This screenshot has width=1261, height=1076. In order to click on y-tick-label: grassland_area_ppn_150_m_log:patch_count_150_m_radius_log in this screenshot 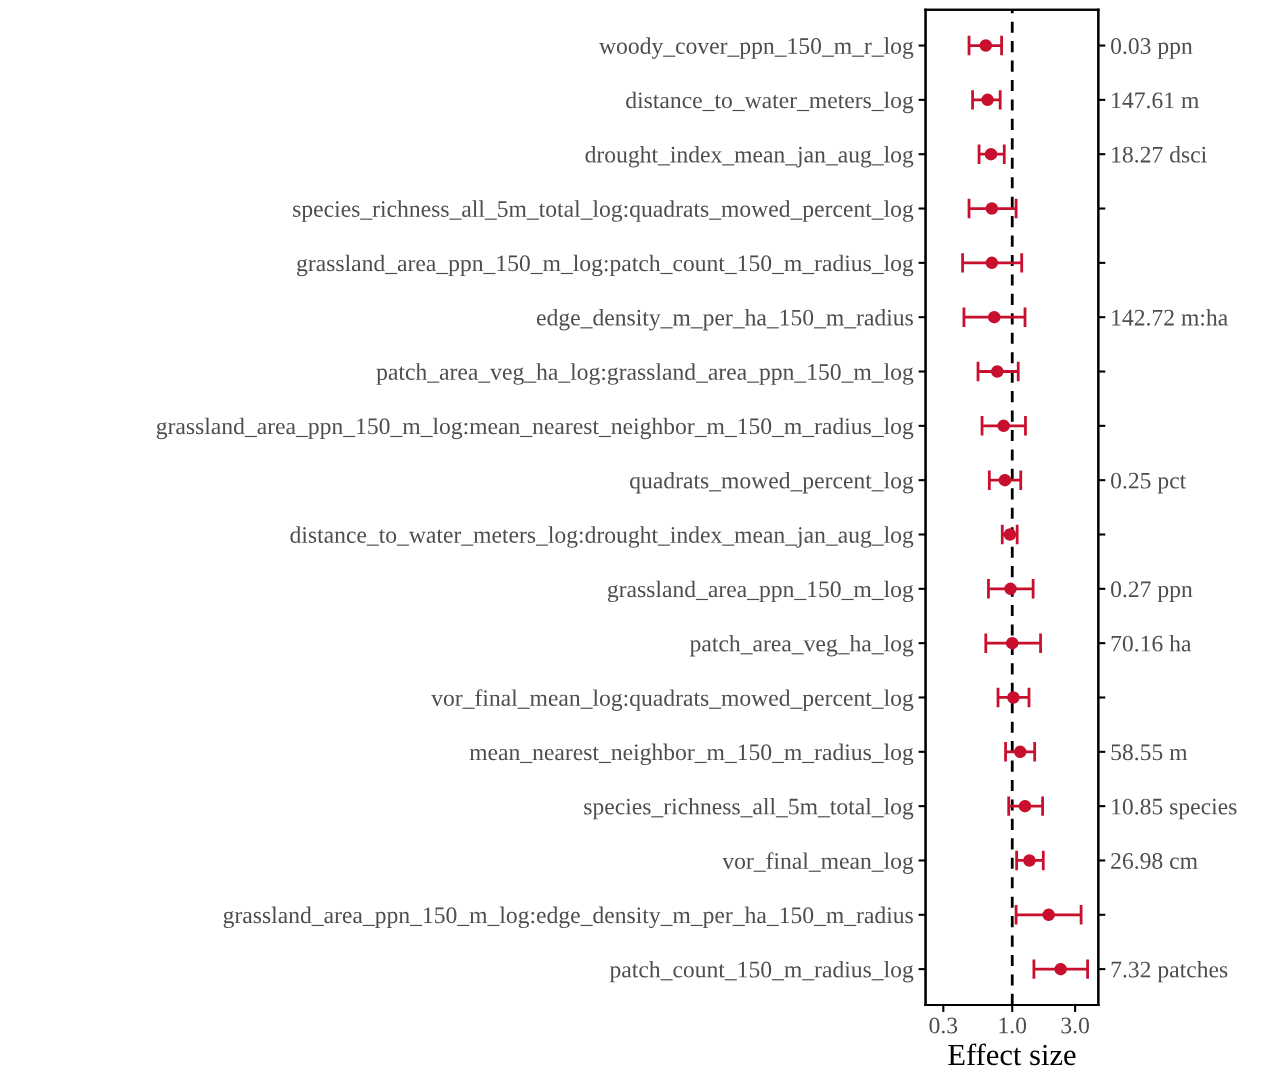, I will do `click(605, 265)`.